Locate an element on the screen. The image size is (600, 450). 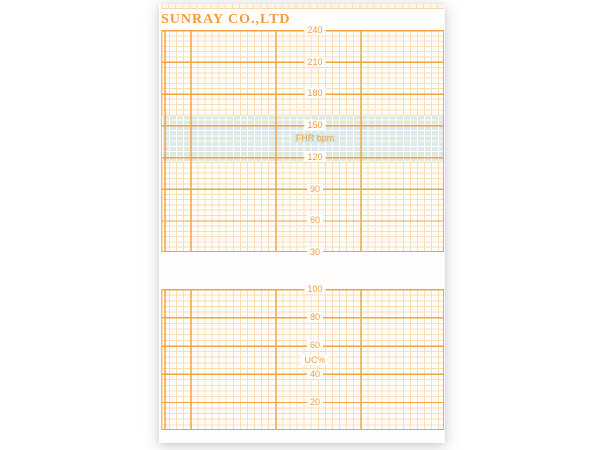
fhr-tick-120: 120 is located at coordinates (315, 156).